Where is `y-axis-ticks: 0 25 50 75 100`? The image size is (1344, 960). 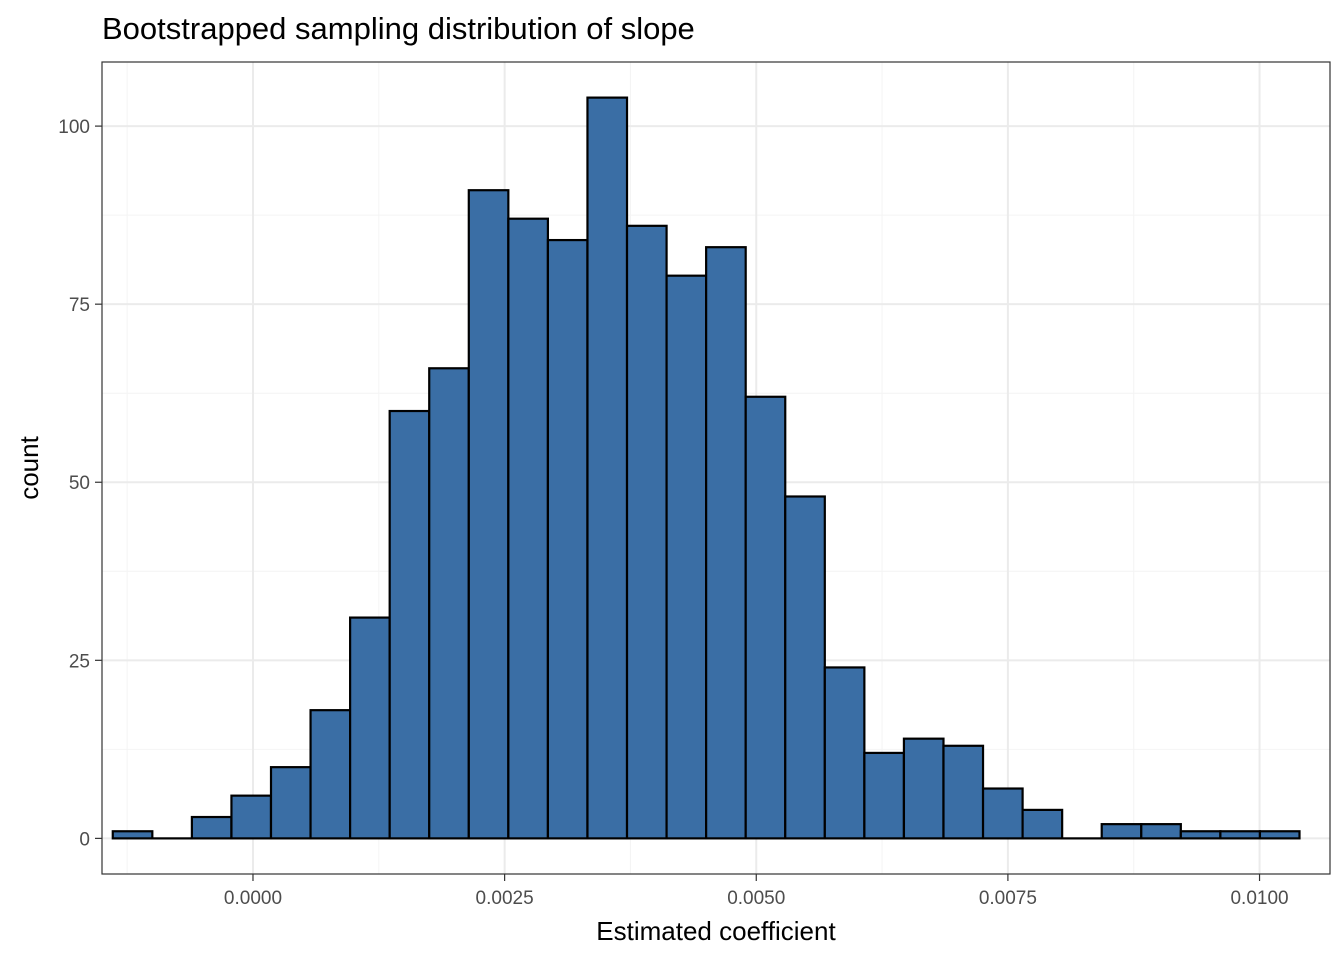
y-axis-ticks: 0 25 50 75 100 is located at coordinates (80, 483).